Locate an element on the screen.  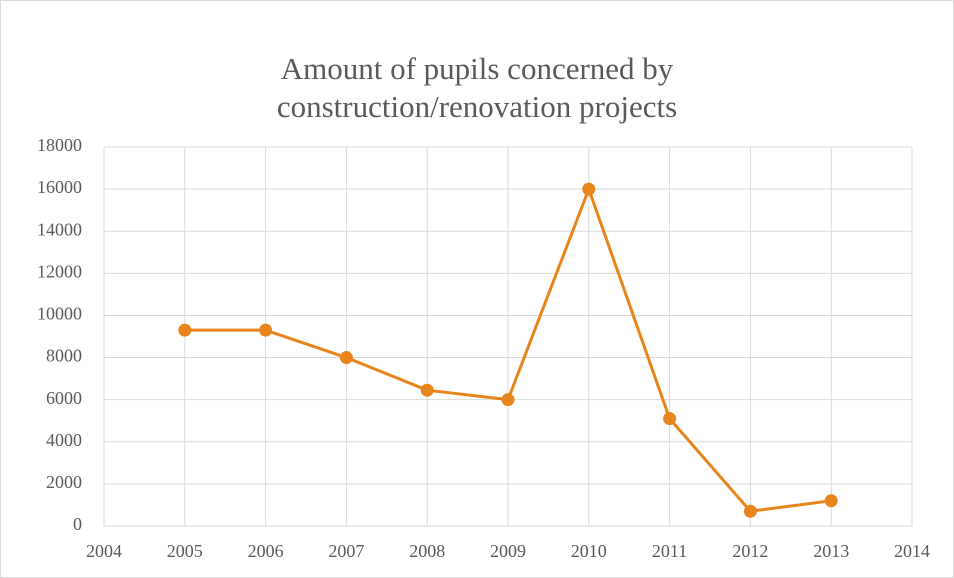
y-tick-label: 18000 is located at coordinates (59, 145).